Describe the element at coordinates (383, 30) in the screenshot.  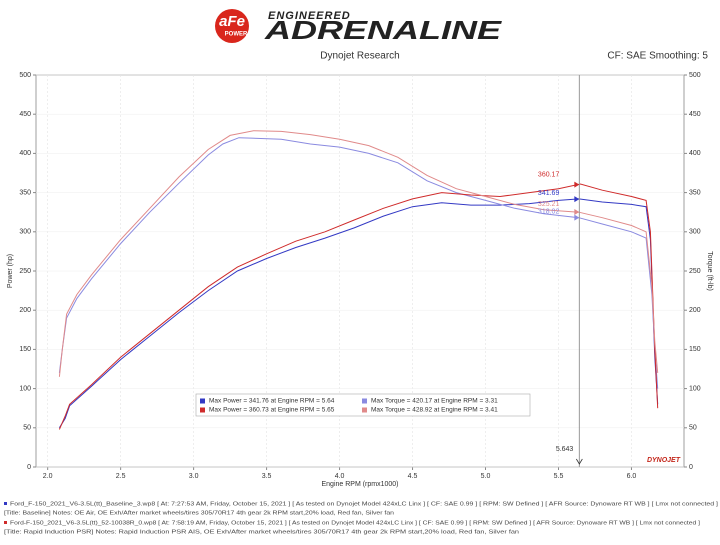
I see `logo-product: ADRENALINE` at that location.